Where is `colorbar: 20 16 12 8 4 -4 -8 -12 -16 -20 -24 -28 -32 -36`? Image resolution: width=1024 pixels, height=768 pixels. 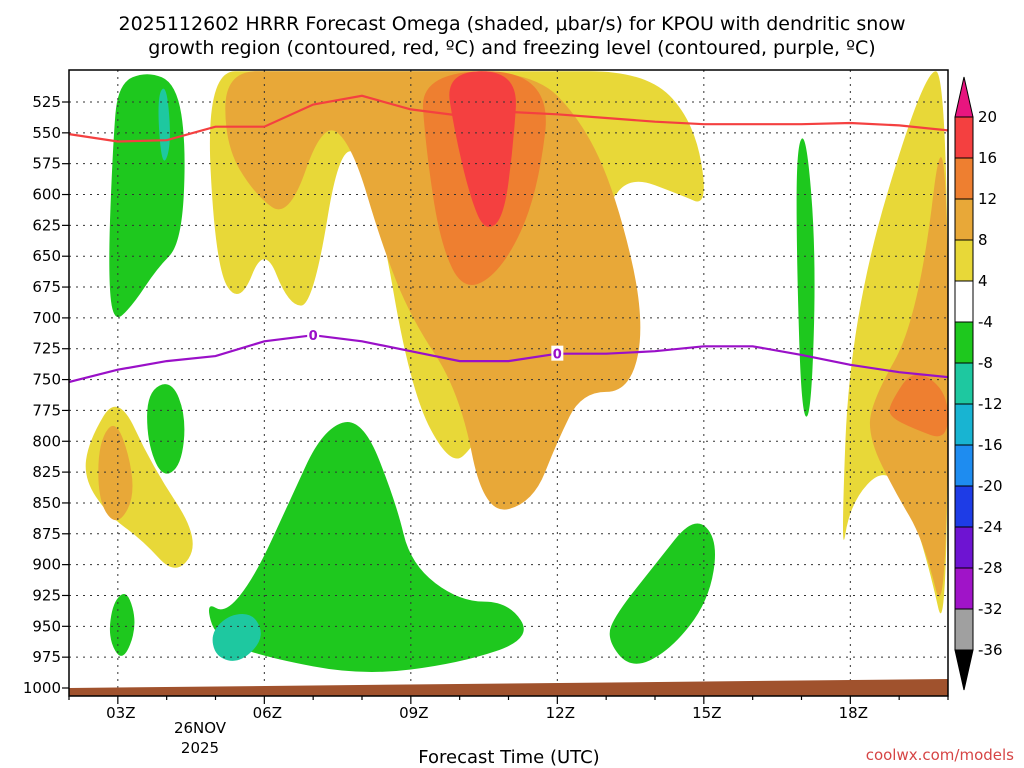
colorbar: 20 16 12 8 4 -4 -8 -12 -16 -20 -24 -28 -32 -36 is located at coordinates (978, 383).